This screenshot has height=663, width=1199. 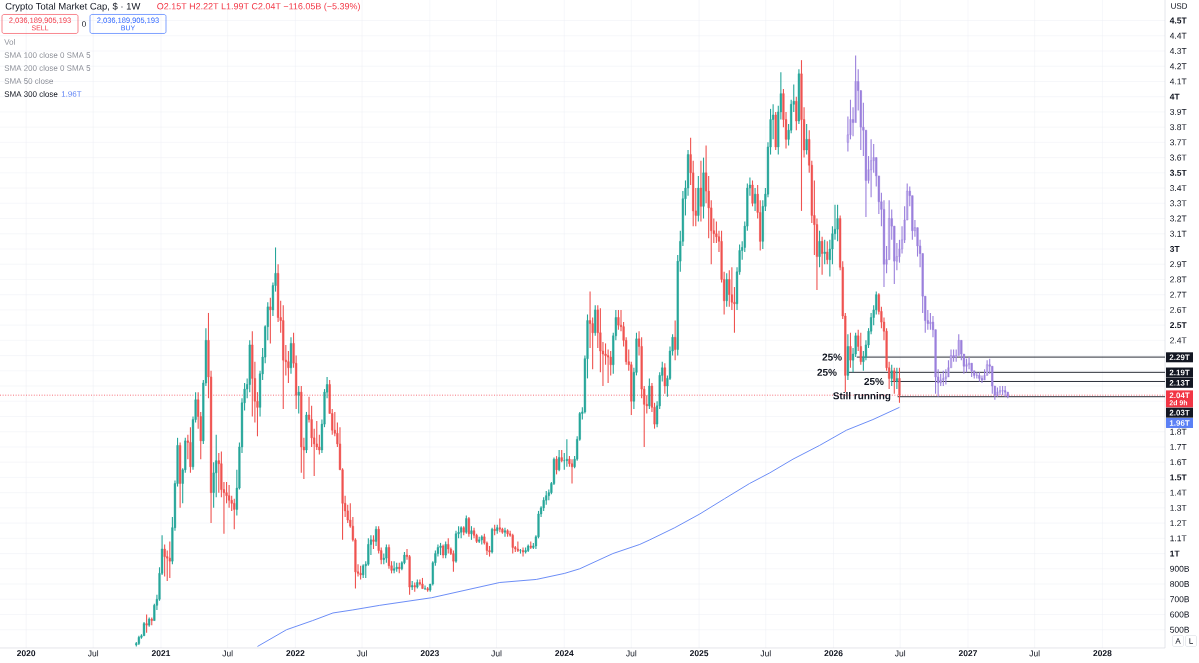 What do you see at coordinates (1178, 81) in the screenshot?
I see `y-tick-label: 4.1T` at bounding box center [1178, 81].